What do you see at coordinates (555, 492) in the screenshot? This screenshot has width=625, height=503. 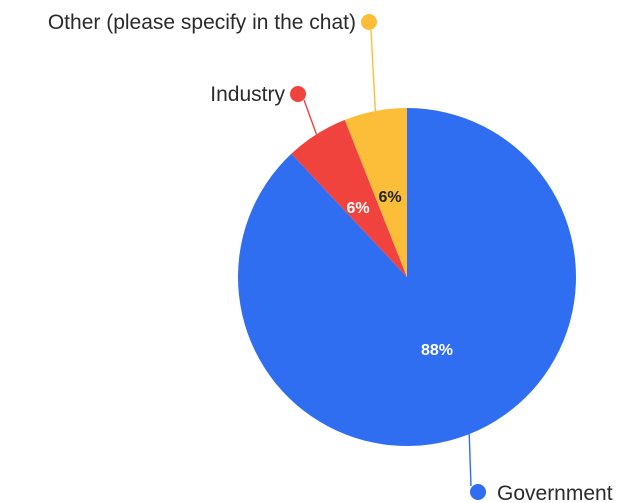 I see `legend-label-government: Government` at bounding box center [555, 492].